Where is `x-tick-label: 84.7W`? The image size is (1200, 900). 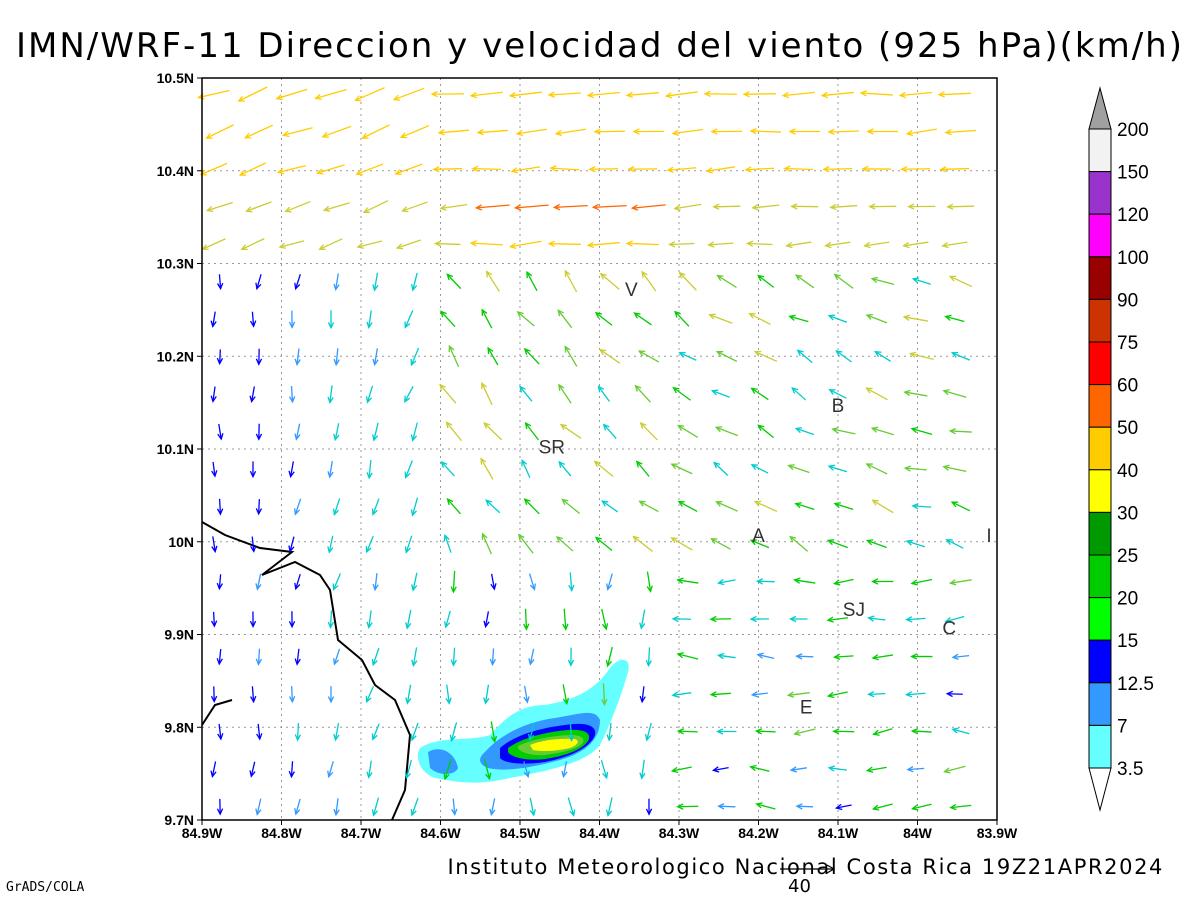
x-tick-label: 84.7W is located at coordinates (361, 833).